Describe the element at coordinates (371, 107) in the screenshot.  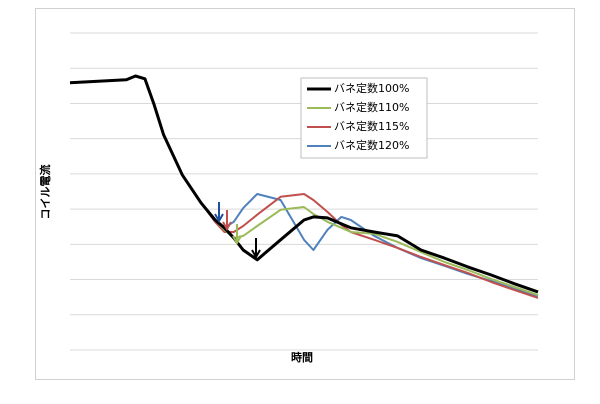
I see `legend-label: バネ定数110%` at that location.